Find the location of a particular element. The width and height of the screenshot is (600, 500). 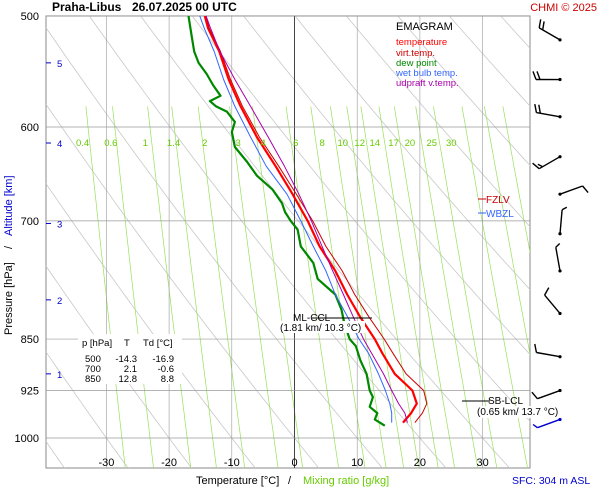

x-axis-label-sep: / is located at coordinates (290, 481).